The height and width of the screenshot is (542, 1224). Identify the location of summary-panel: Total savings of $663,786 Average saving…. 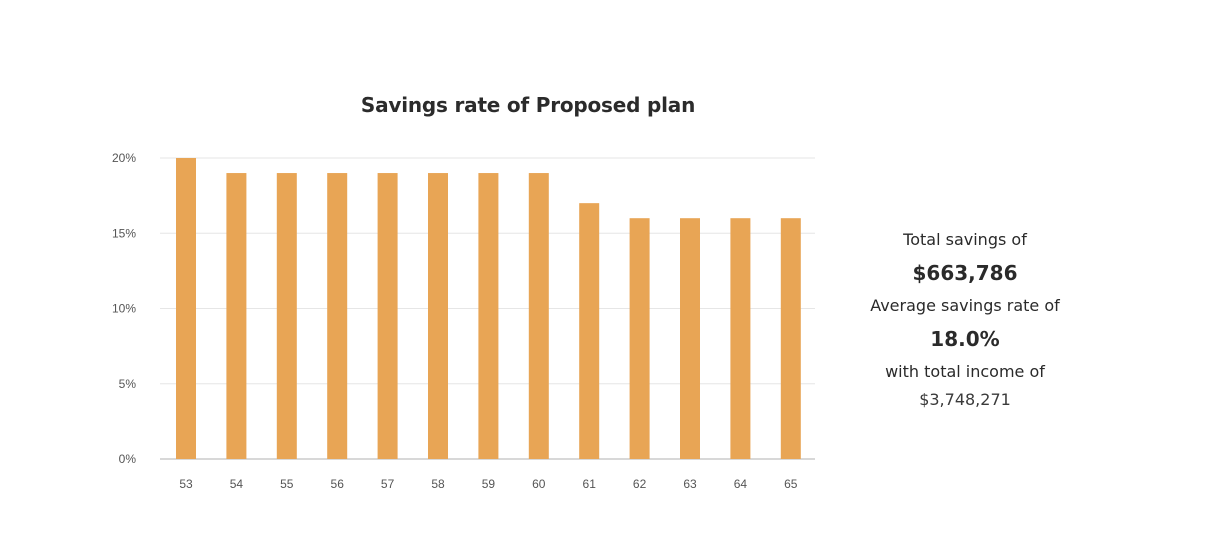
(965, 320).